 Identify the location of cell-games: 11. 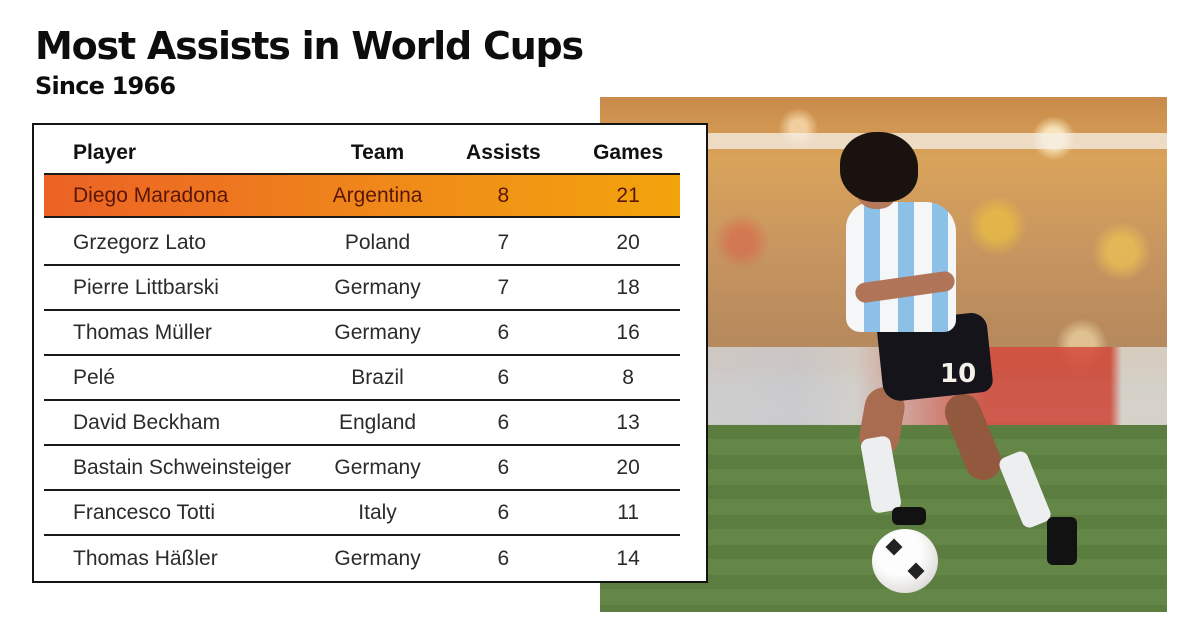
(628, 512).